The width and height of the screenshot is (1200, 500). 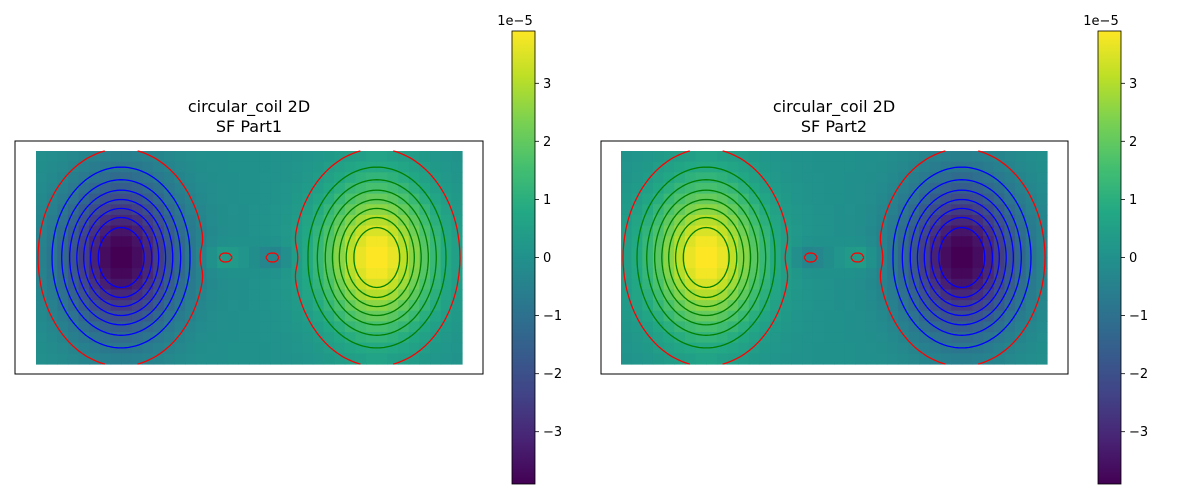 I want to click on colorbar-tick-label: −3, so click(x=552, y=432).